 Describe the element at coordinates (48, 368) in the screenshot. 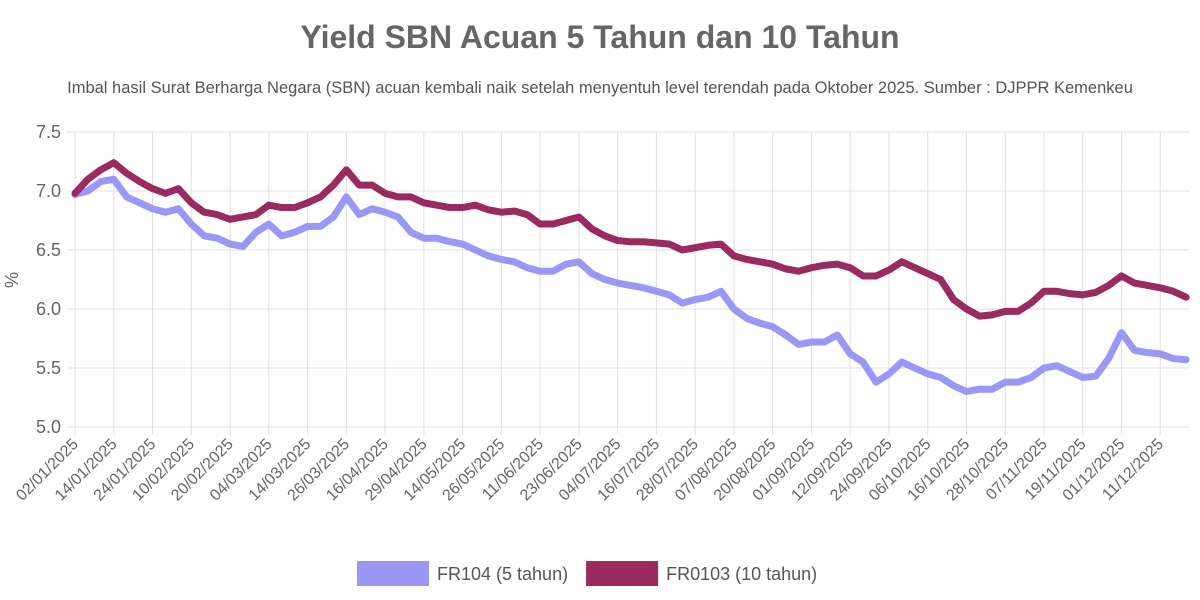

I see `y-tick-label: 5.5` at that location.